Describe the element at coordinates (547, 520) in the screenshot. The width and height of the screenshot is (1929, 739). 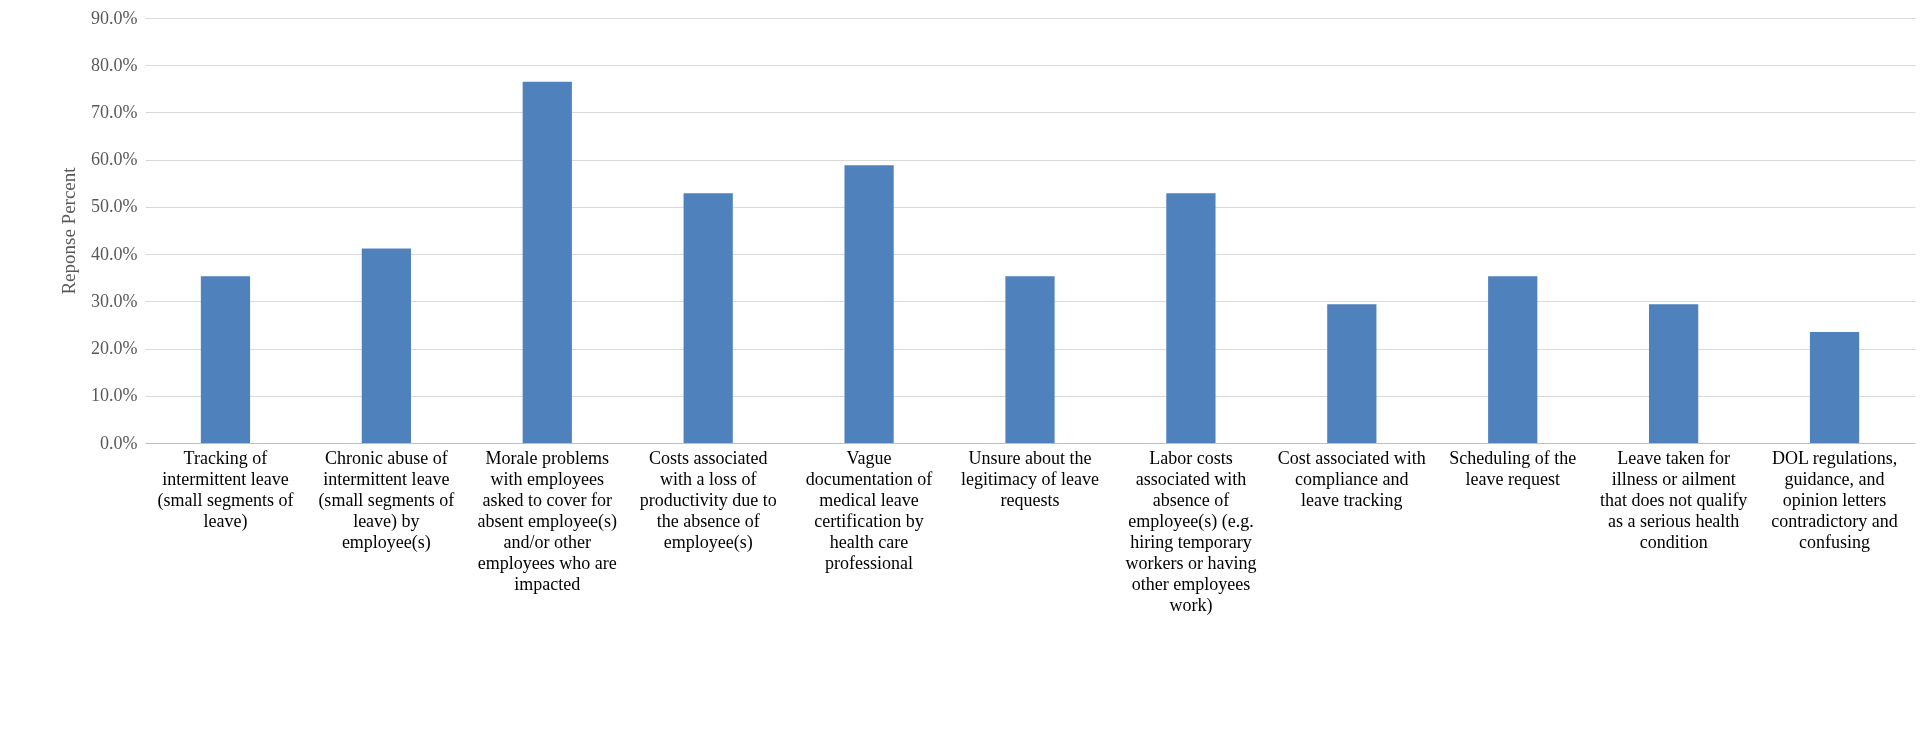
I see `x-tick-label: Morale problems with employees asked to cover for absent employee(s) and/or other employees who are impacted` at that location.